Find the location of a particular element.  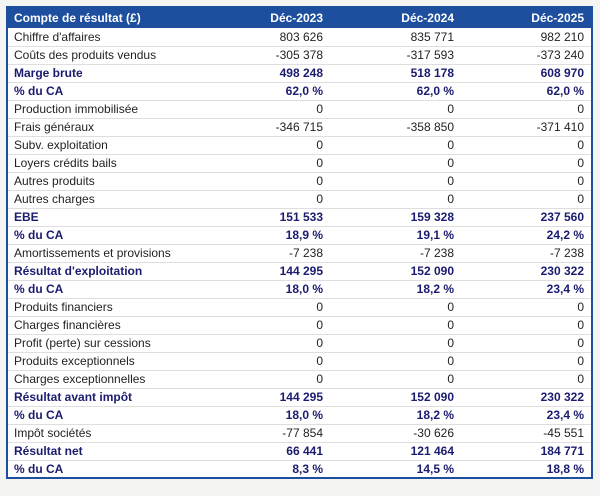

row-label: Charges exceptionnelles is located at coordinates (103, 378).